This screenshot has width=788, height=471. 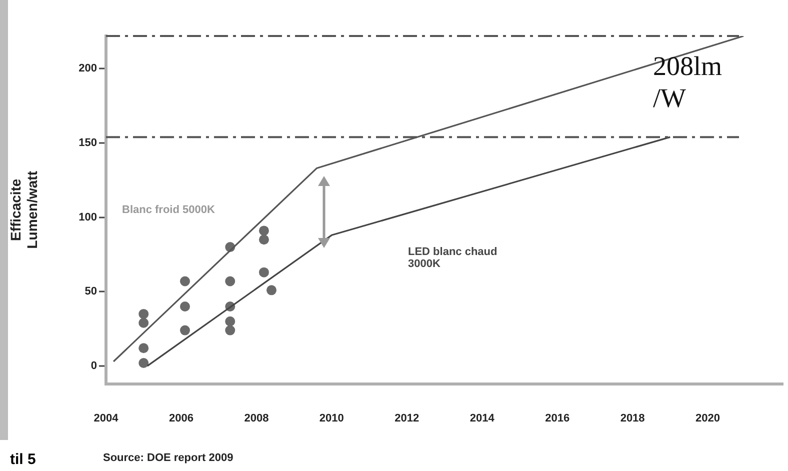 What do you see at coordinates (168, 210) in the screenshot?
I see `annotation: Blanc froid 5000K` at bounding box center [168, 210].